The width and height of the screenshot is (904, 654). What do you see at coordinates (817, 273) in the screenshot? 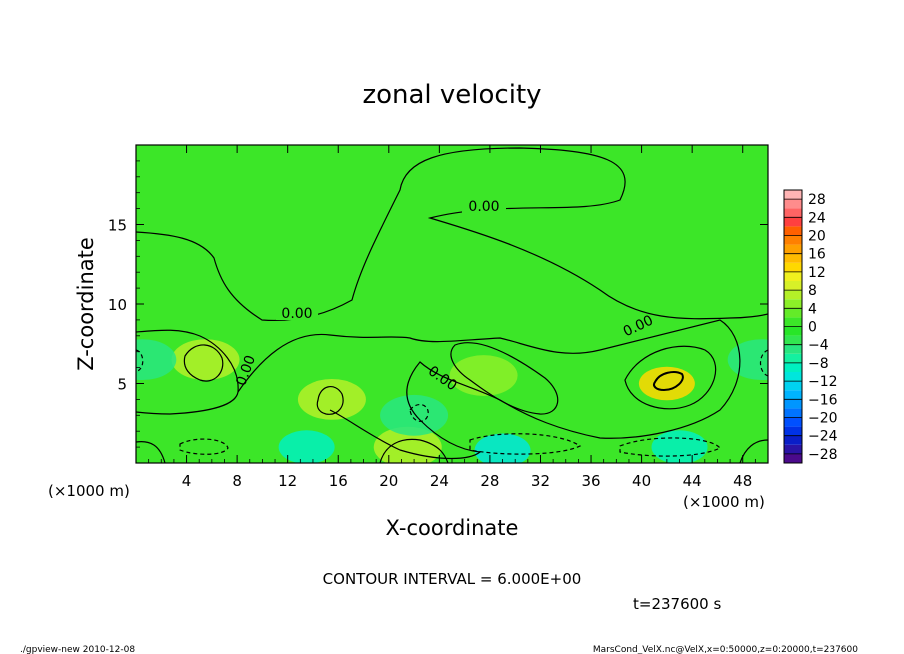
I see `colorbar-label-4: 12` at bounding box center [817, 273].